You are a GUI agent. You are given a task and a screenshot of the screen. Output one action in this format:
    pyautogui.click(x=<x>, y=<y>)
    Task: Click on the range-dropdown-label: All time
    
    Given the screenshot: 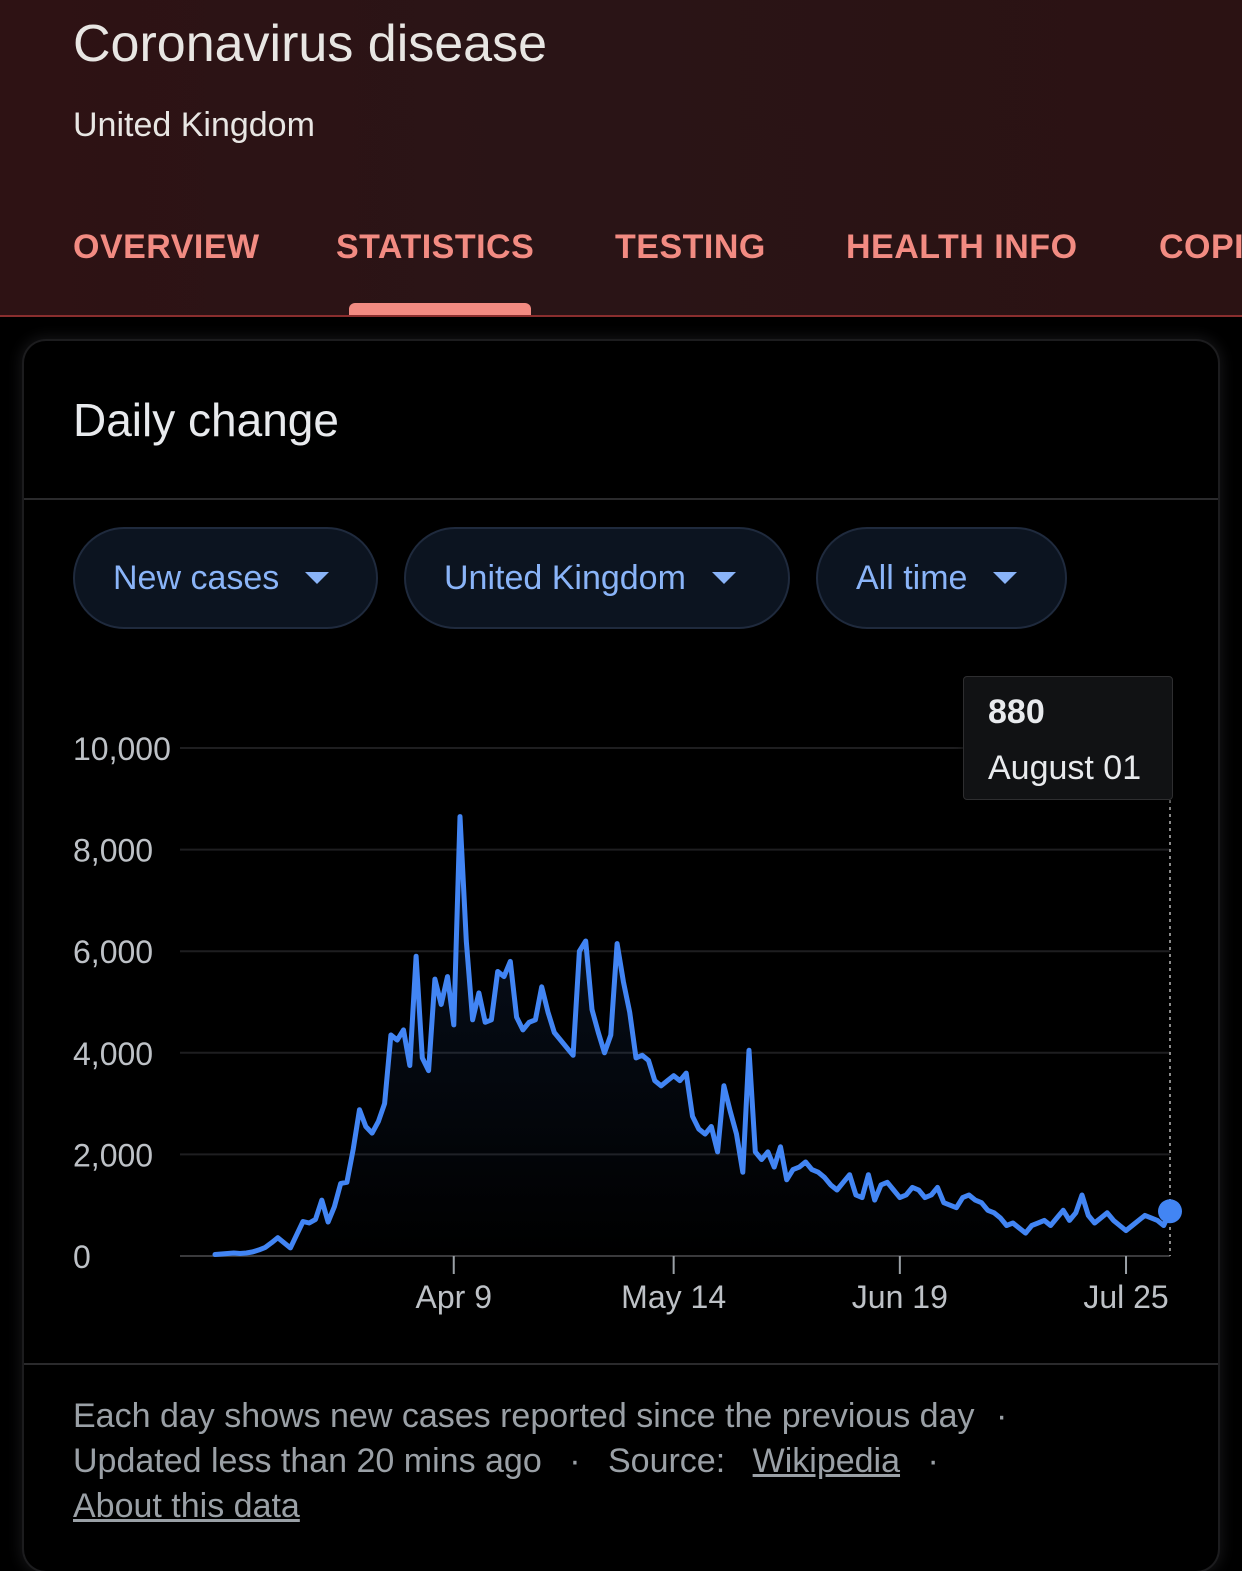 What is the action you would take?
    pyautogui.click(x=912, y=577)
    